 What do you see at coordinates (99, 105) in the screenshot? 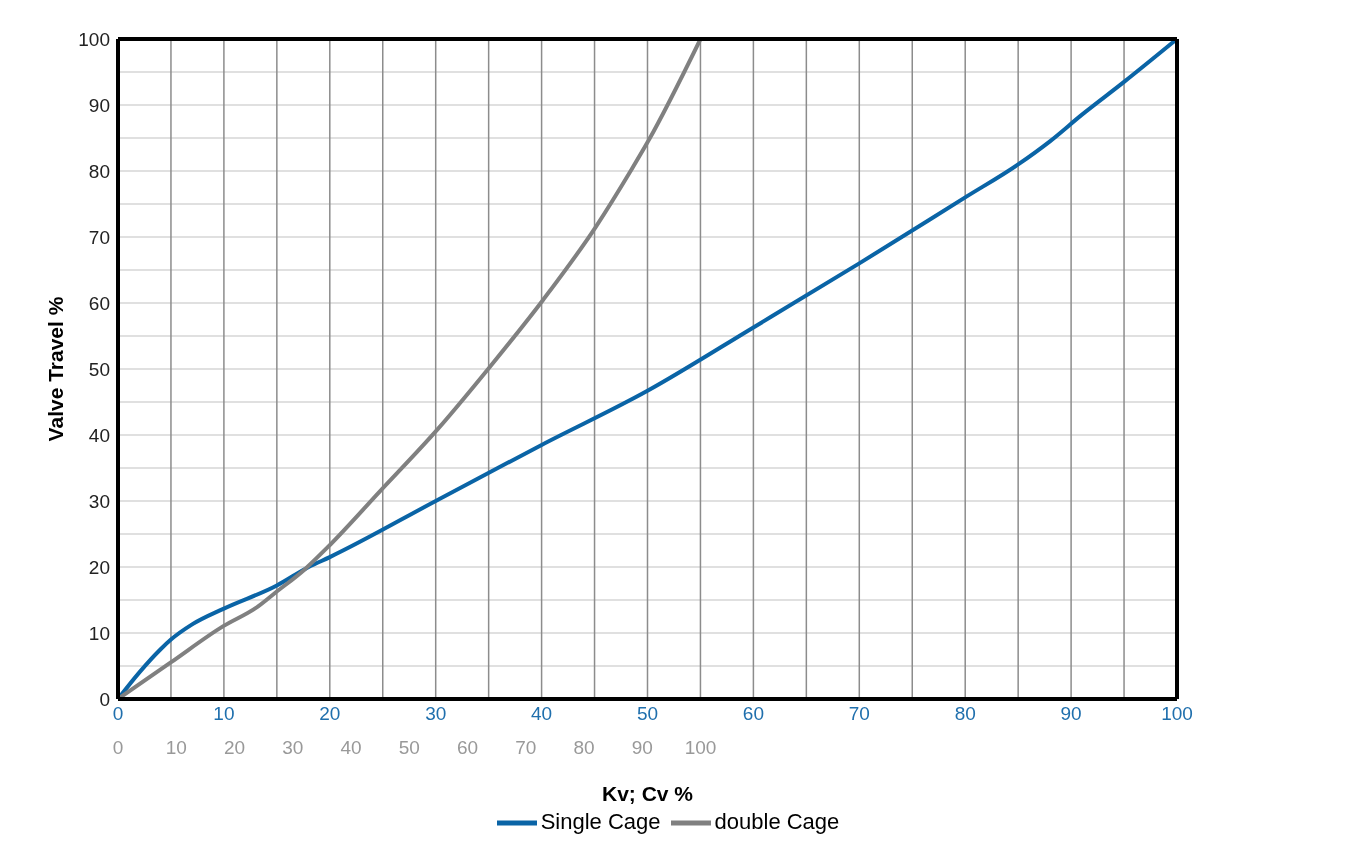
I see `y-tick-label: 90` at bounding box center [99, 105].